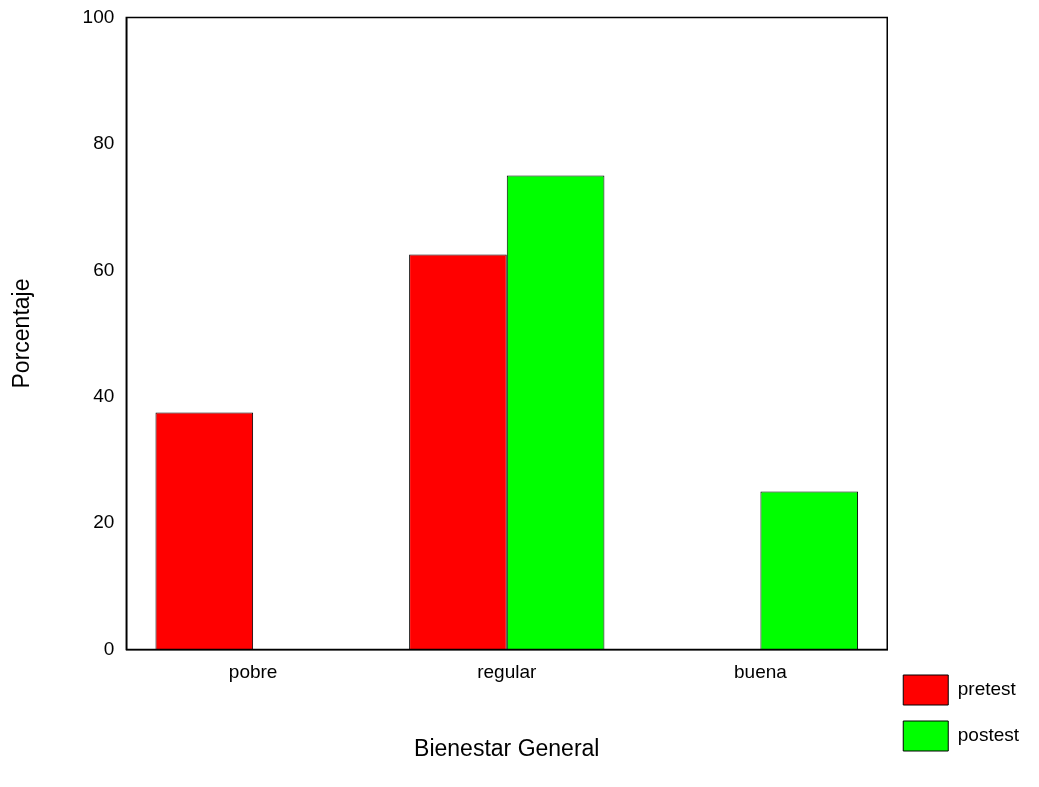  I want to click on y-tick-label: 60, so click(104, 269).